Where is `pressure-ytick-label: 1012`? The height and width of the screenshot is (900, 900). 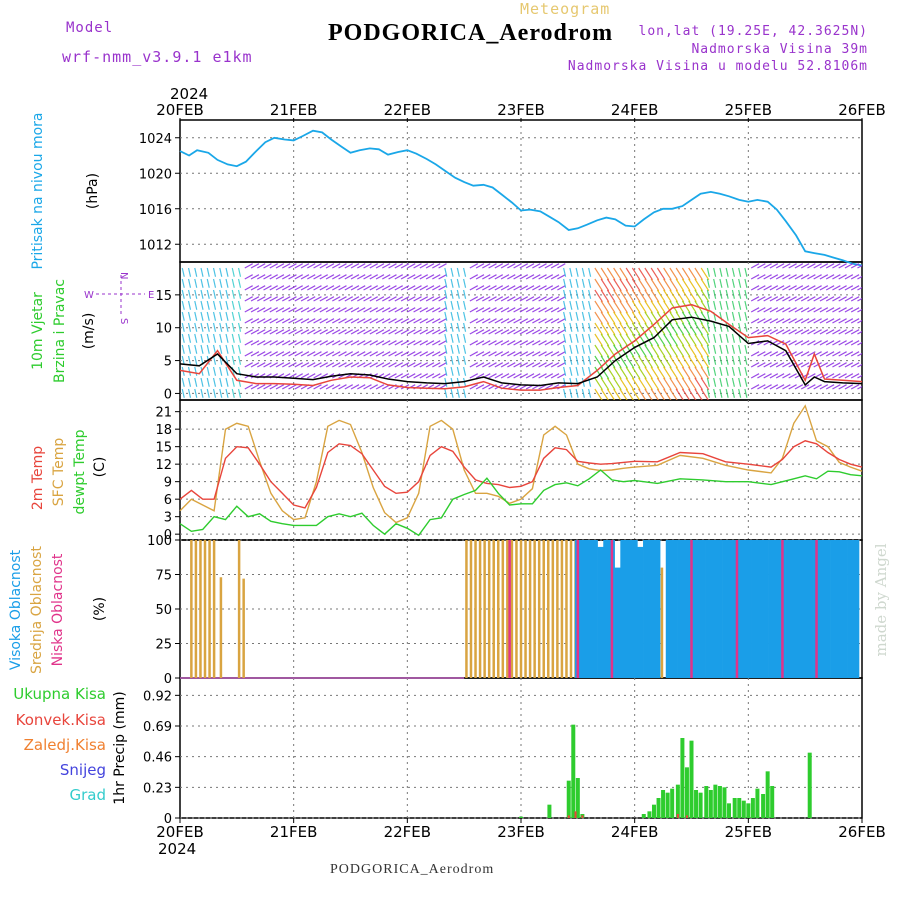 pressure-ytick-label: 1012 is located at coordinates (155, 245).